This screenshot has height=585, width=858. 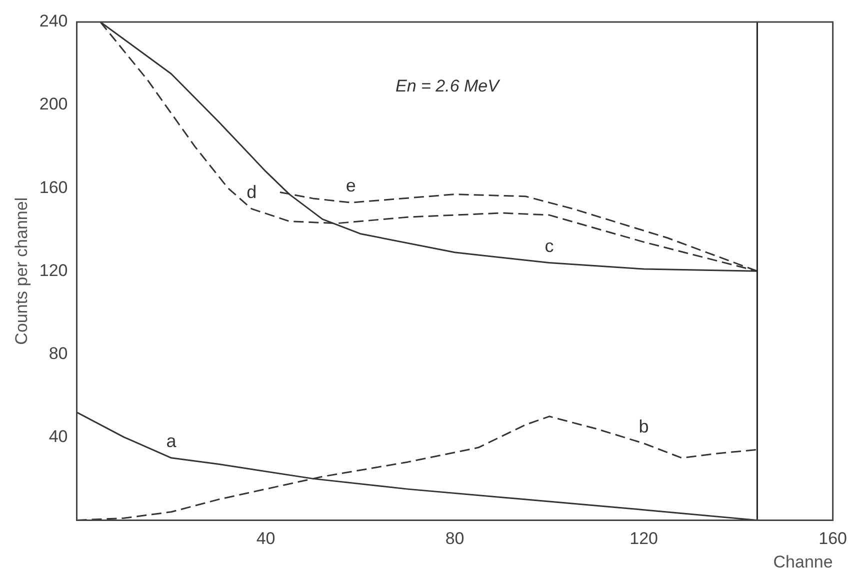 What do you see at coordinates (549, 246) in the screenshot?
I see `annotation: c` at bounding box center [549, 246].